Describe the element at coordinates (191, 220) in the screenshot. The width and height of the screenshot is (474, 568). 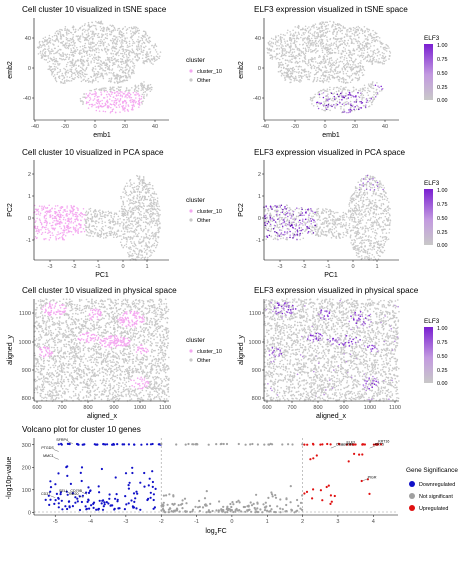
I see `legend-swatch-other` at that location.